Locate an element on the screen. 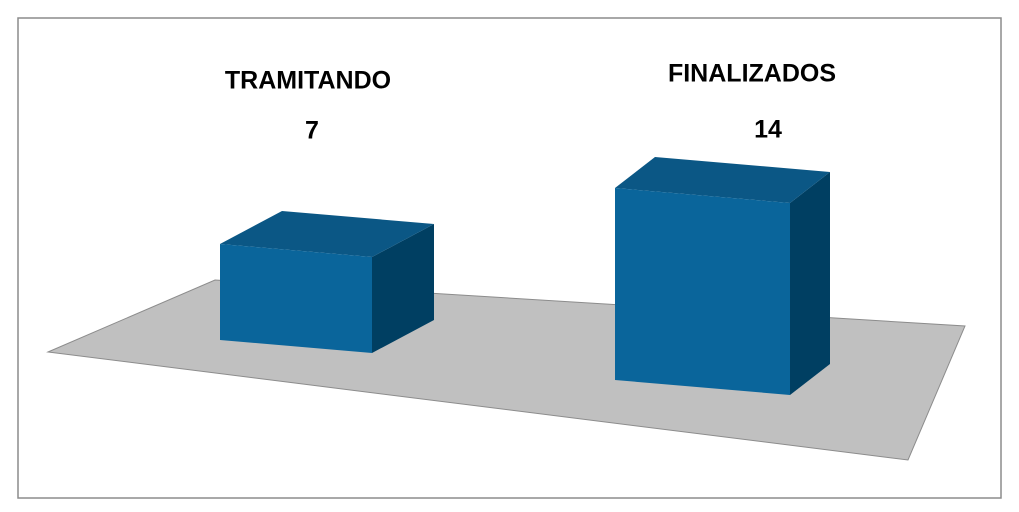  value-label: 7 is located at coordinates (312, 131).